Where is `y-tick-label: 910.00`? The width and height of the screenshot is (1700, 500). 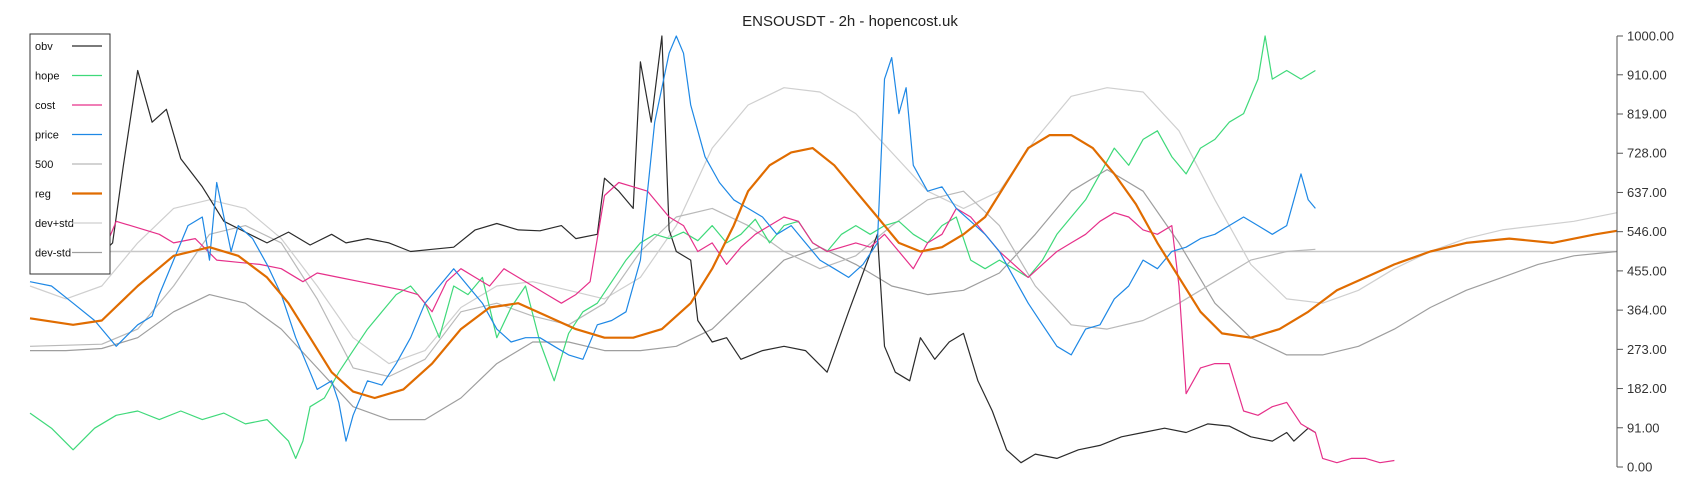
y-tick-label: 910.00 is located at coordinates (1647, 74).